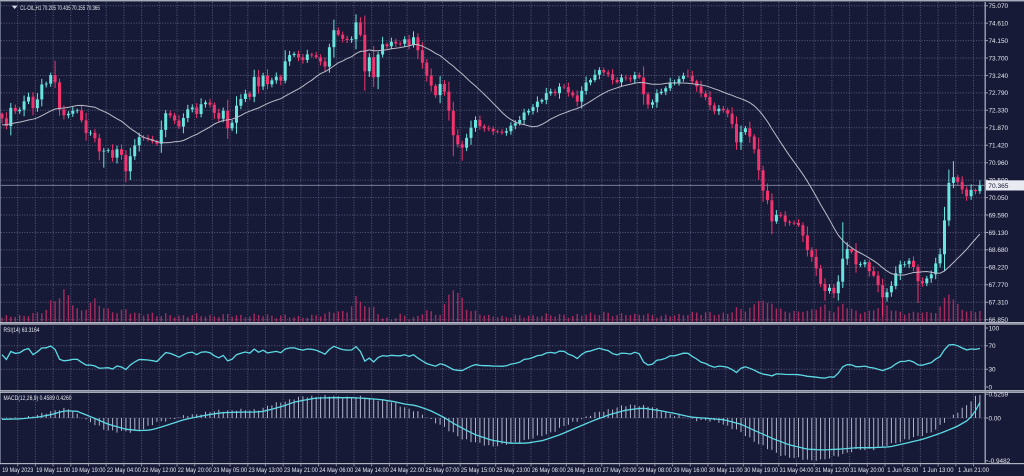 This screenshot has height=476, width=1024. What do you see at coordinates (1000, 461) in the screenshot?
I see `svg-text: -0.9482` at bounding box center [1000, 461].